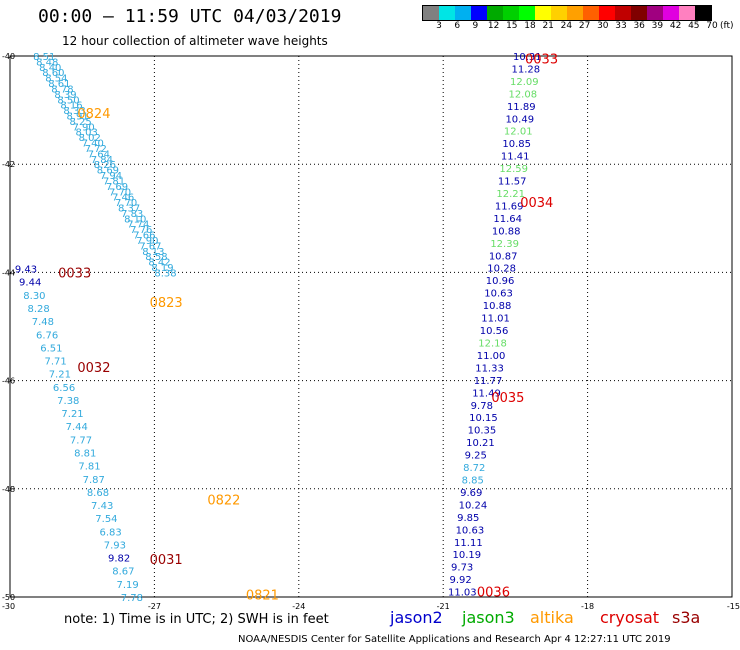  I want to click on wave-height-value: 10.28, so click(501, 269).